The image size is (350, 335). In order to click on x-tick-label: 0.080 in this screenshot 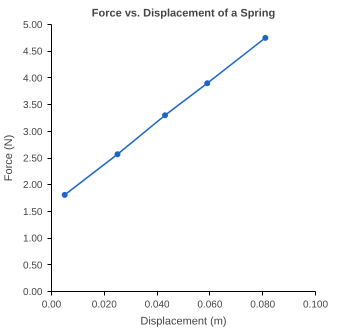, I will do `click(263, 305)`.